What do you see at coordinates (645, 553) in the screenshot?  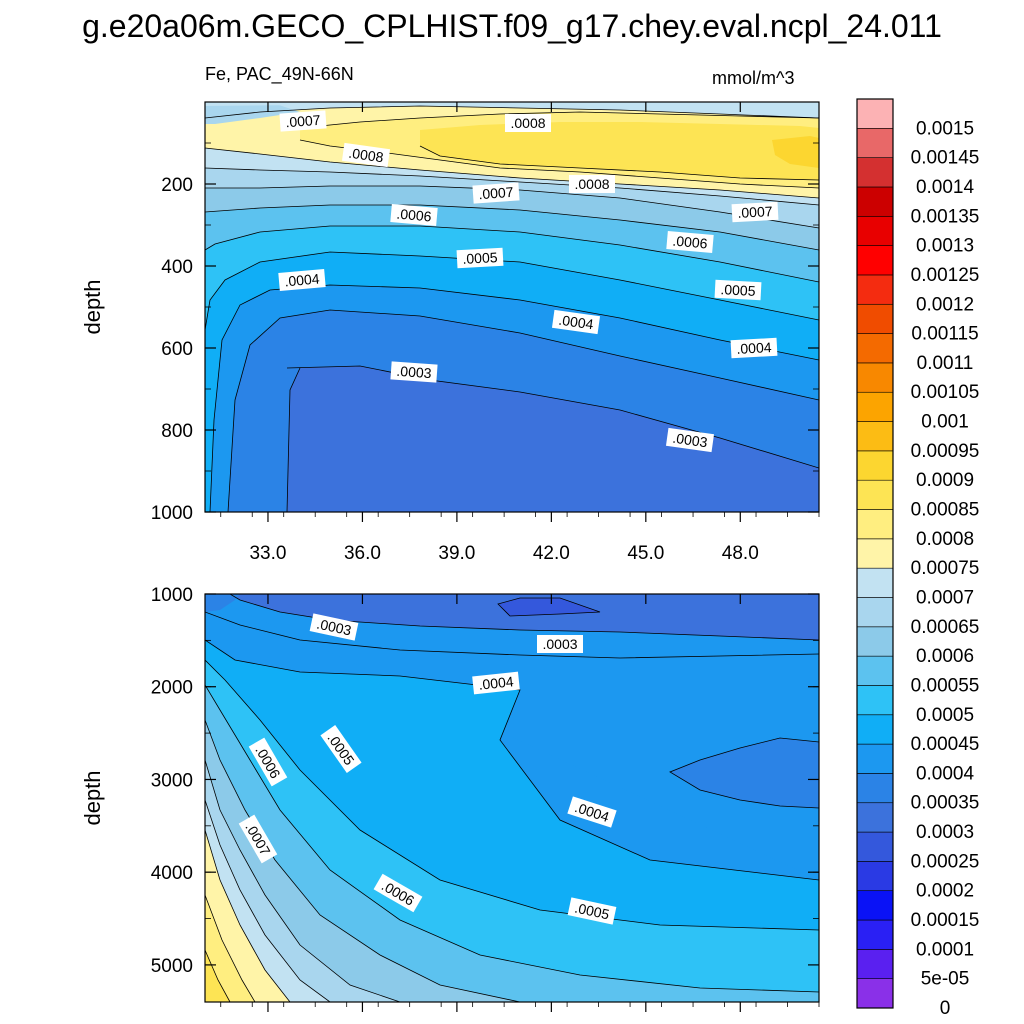 I see `x-tick-label: 45.0` at bounding box center [645, 553].